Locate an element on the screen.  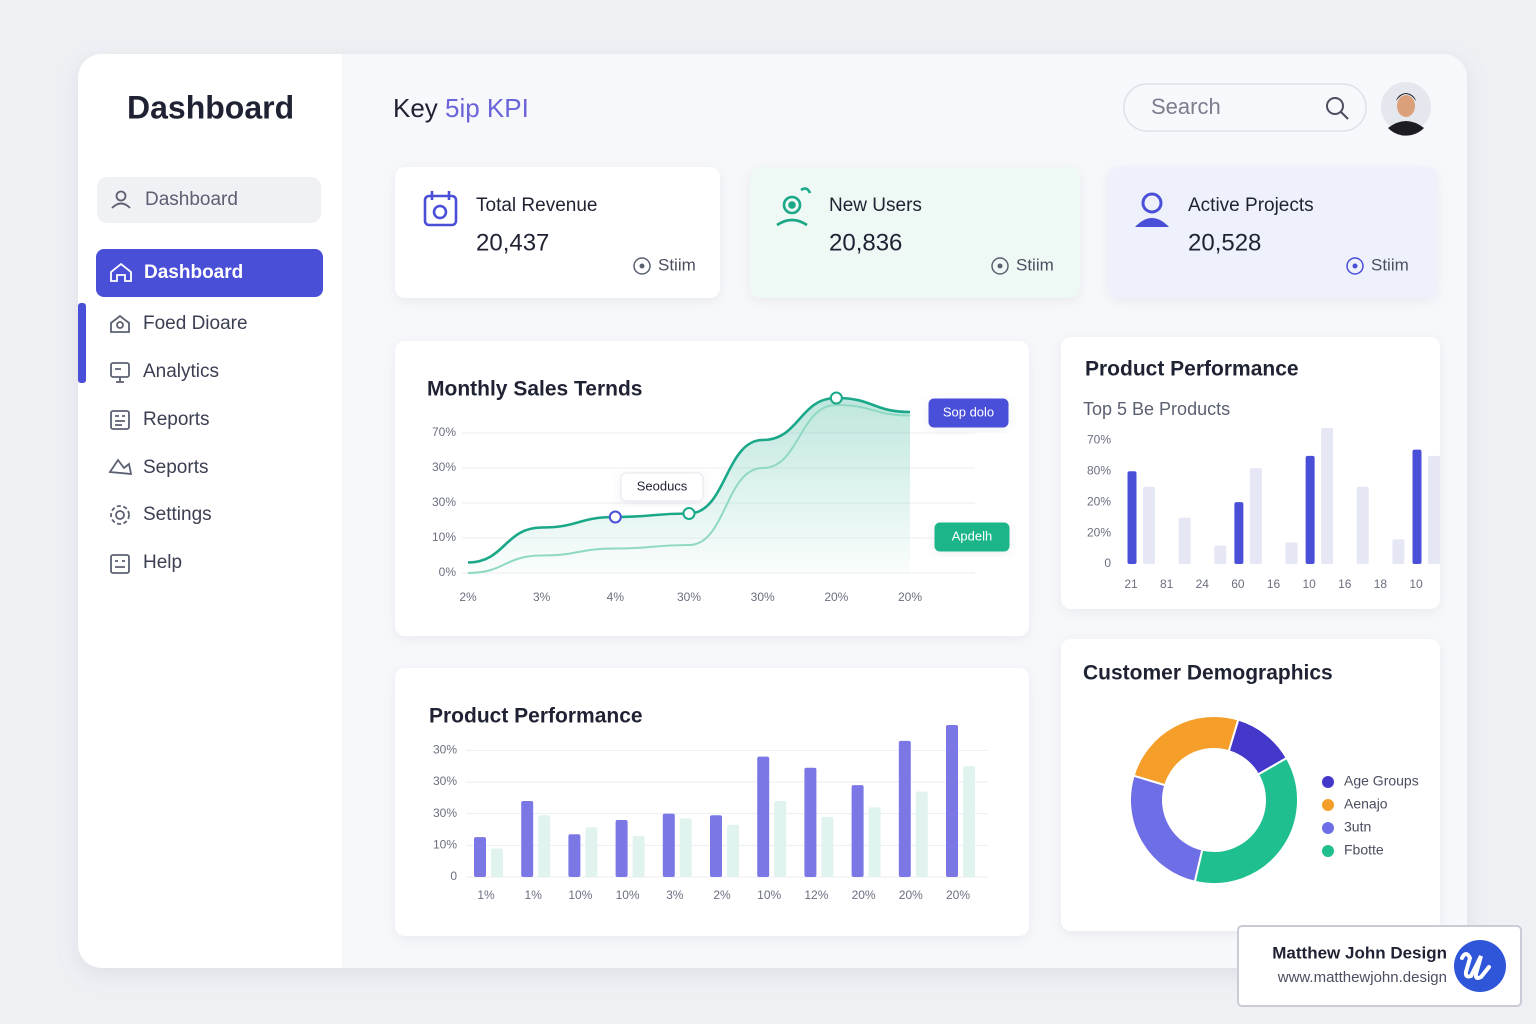
nav-item-active is located at coordinates (209, 273).